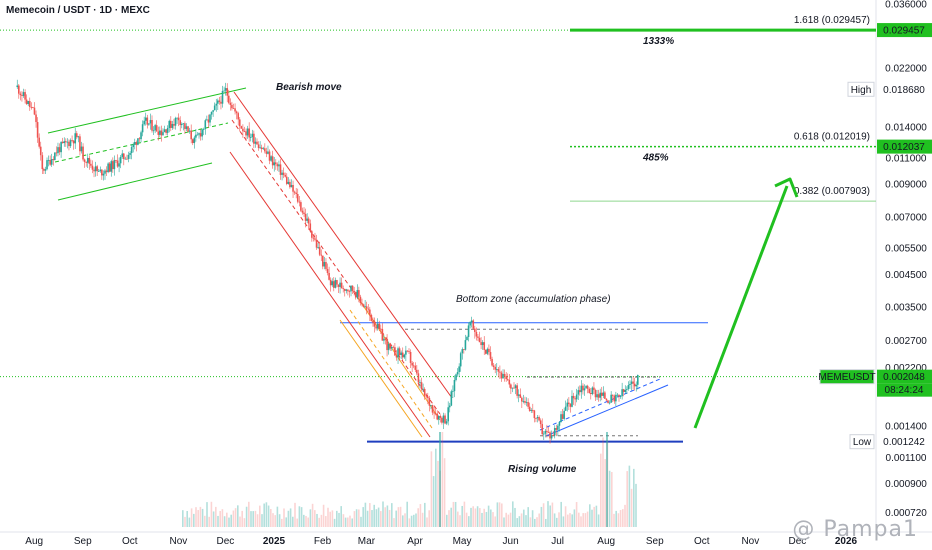 Image resolution: width=932 pixels, height=550 pixels. Describe the element at coordinates (906, 217) in the screenshot. I see `y-tick-label-8: 0.007000` at that location.